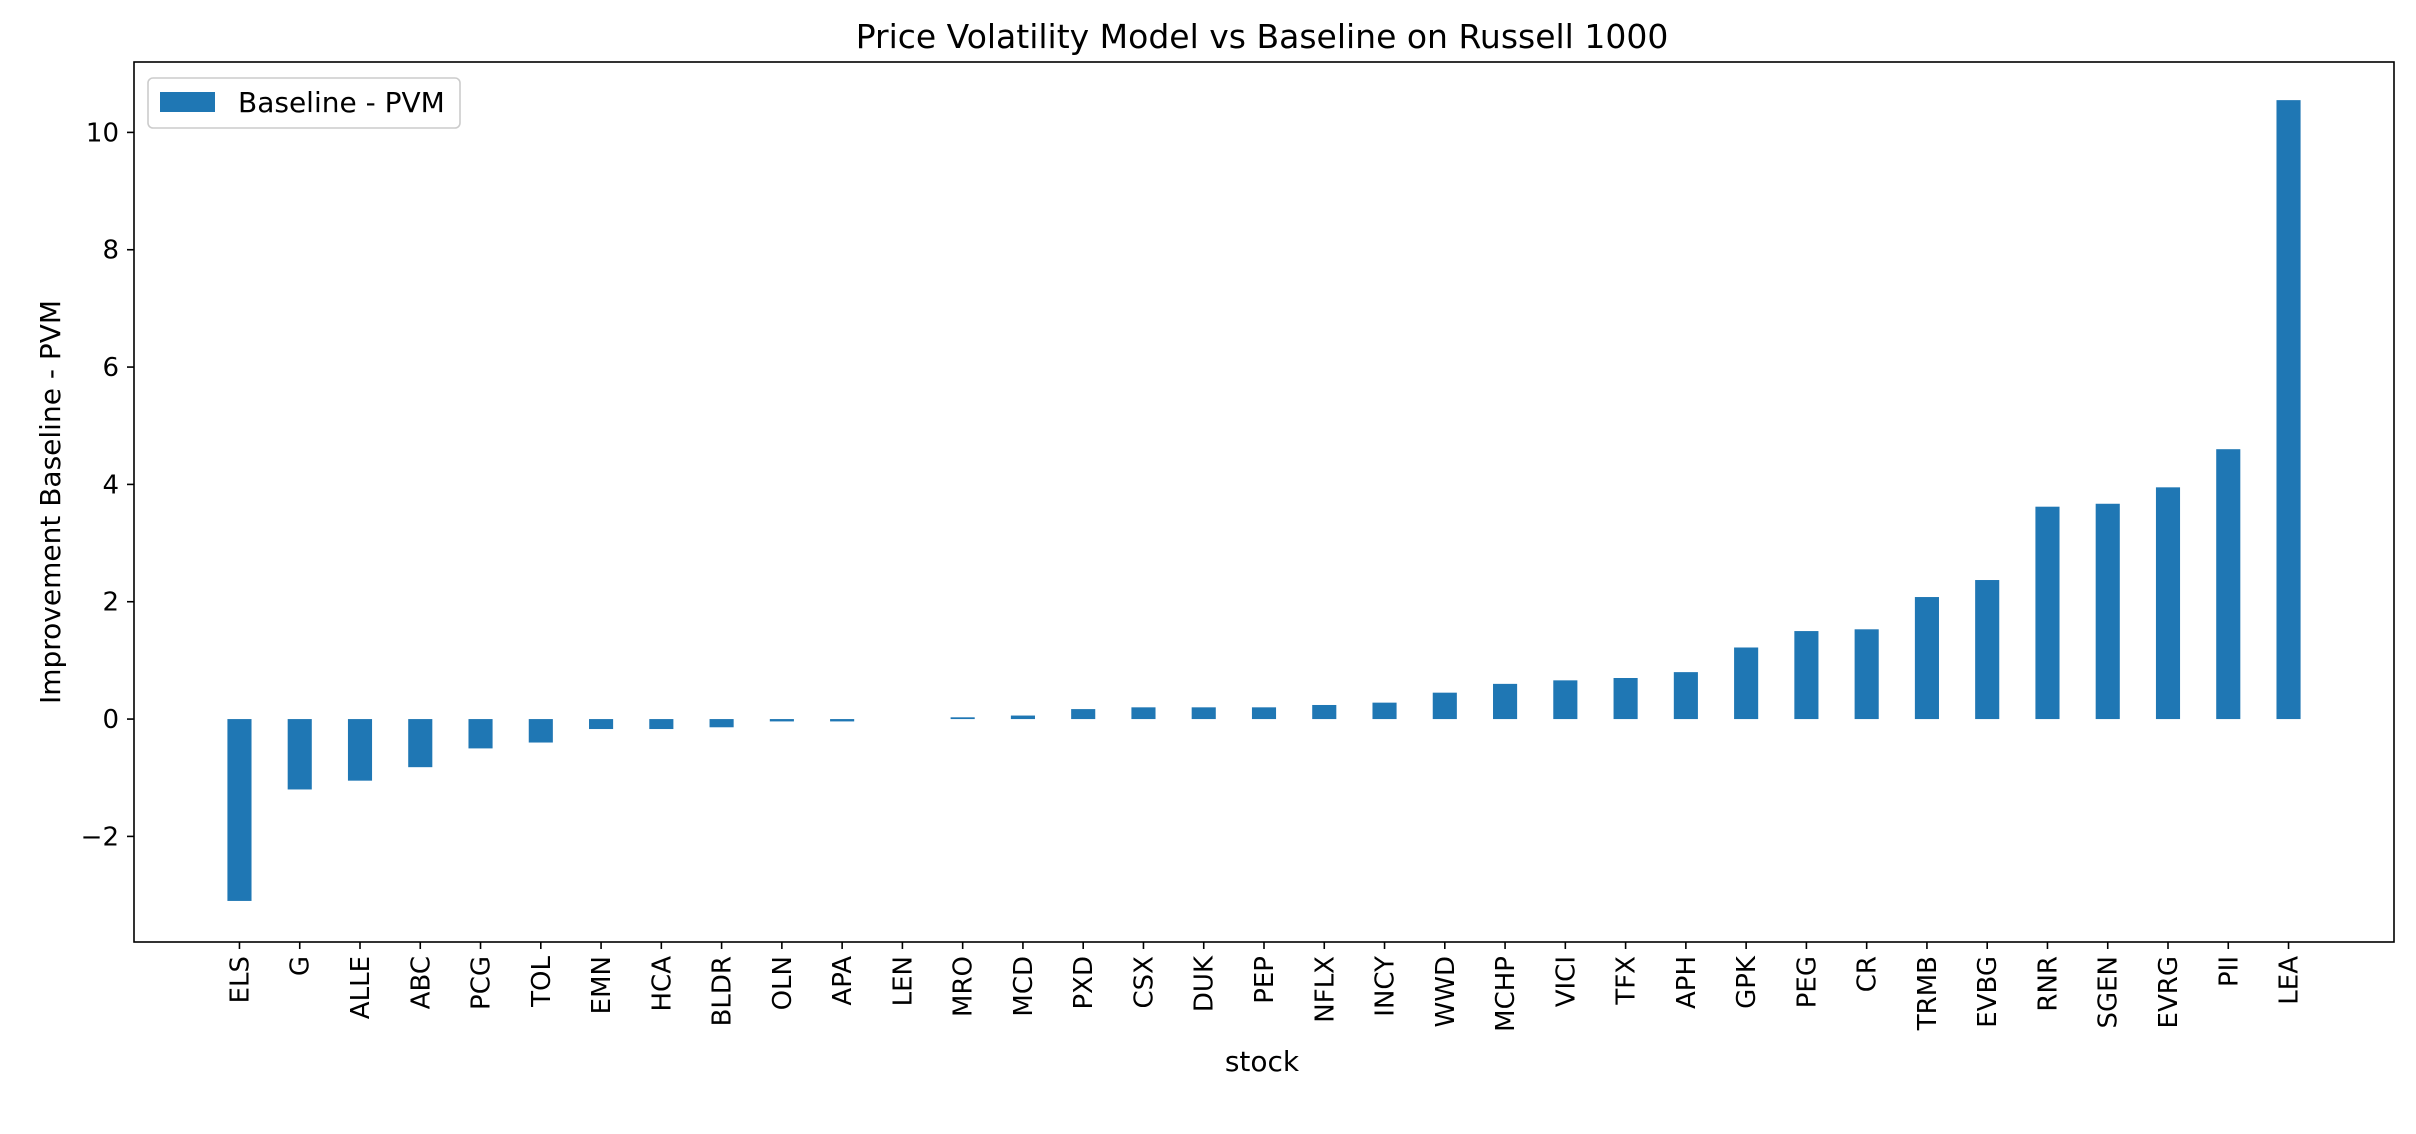  I want to click on bar-lea, so click(2288, 410).